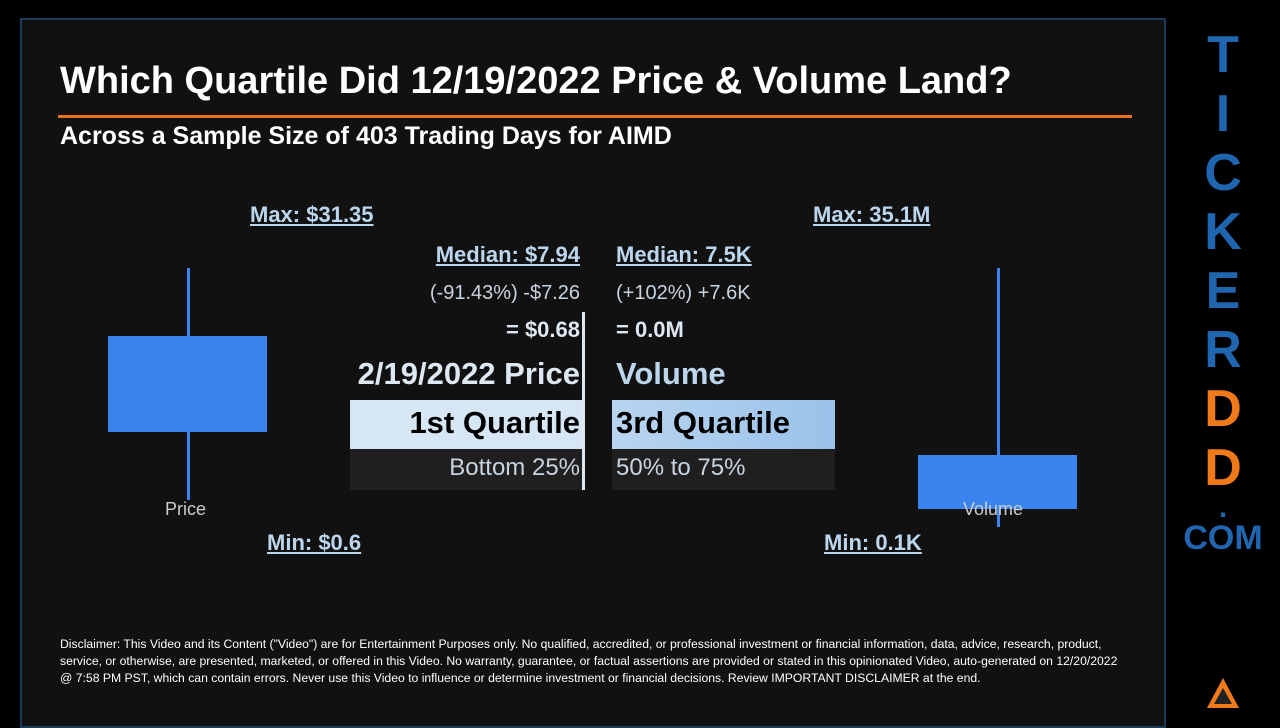  Describe the element at coordinates (312, 214) in the screenshot. I see `price-max: Max: $31.35` at that location.